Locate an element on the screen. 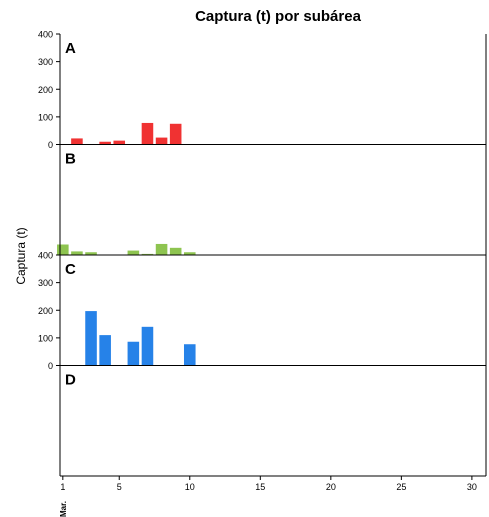 This screenshot has width=489, height=517. x-tick-label-5: 5 is located at coordinates (119, 487).